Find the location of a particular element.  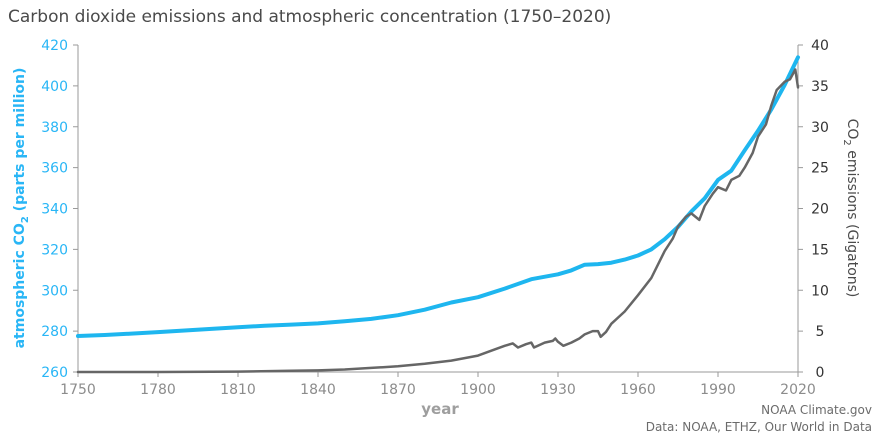

x-axis-label: year is located at coordinates (440, 409).